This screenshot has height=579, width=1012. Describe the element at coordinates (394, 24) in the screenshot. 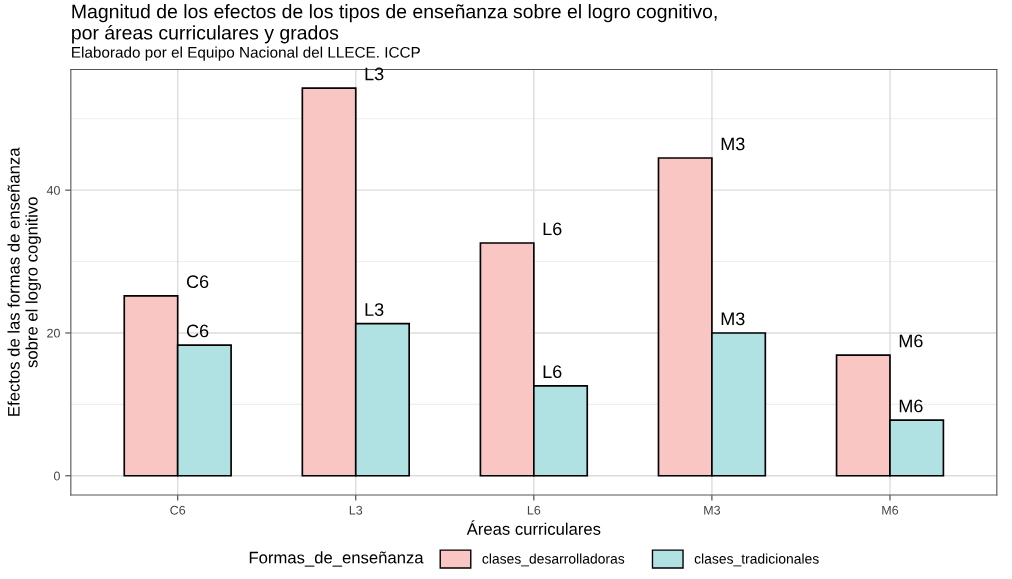

I see `chart-title: Magnitud de los efectos de los tipos de enseñanza sobre el logro cognitivo, por áreas curriculares y grados` at that location.